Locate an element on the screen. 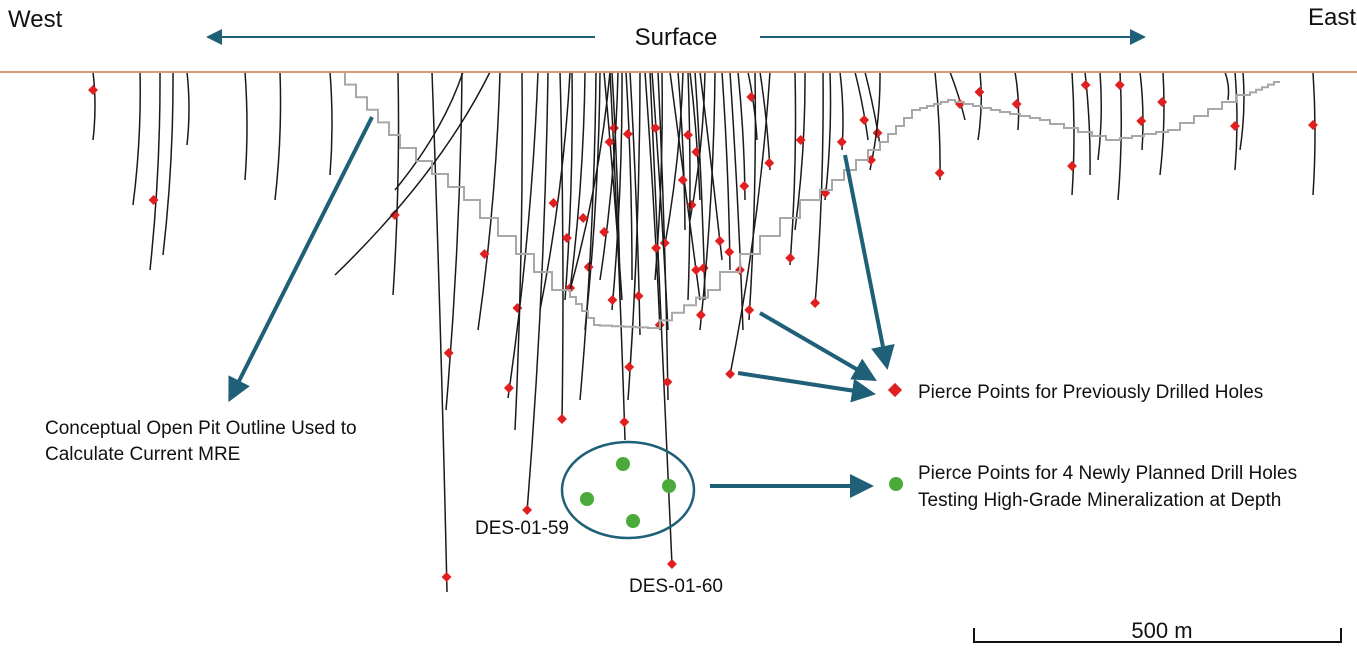  west-label: West is located at coordinates (35, 19).